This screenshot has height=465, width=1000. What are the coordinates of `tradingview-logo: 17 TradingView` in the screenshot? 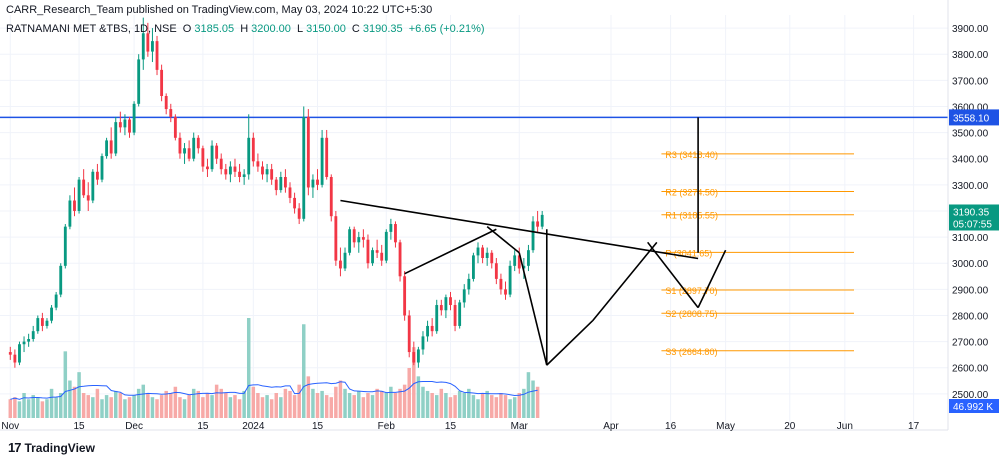 It's located at (51, 447).